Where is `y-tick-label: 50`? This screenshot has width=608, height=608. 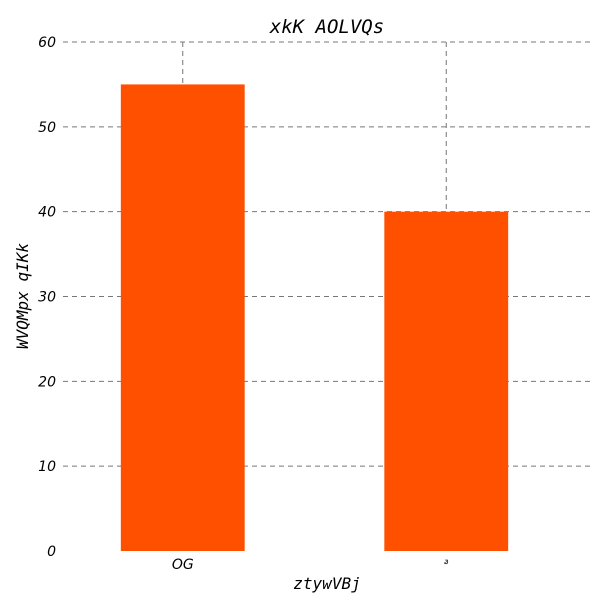 y-tick-label: 50 is located at coordinates (47, 128).